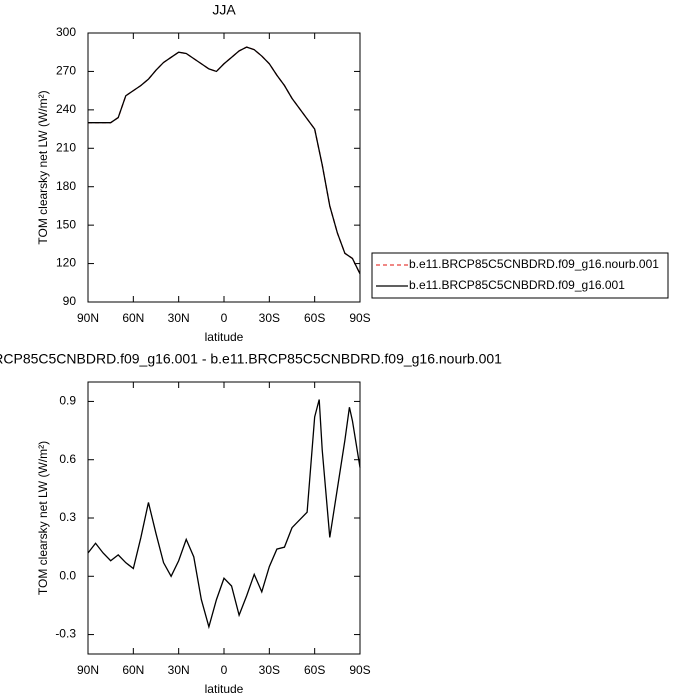 Image resolution: width=700 pixels, height=700 pixels. Describe the element at coordinates (66, 263) in the screenshot. I see `y-tick-label: 120` at that location.